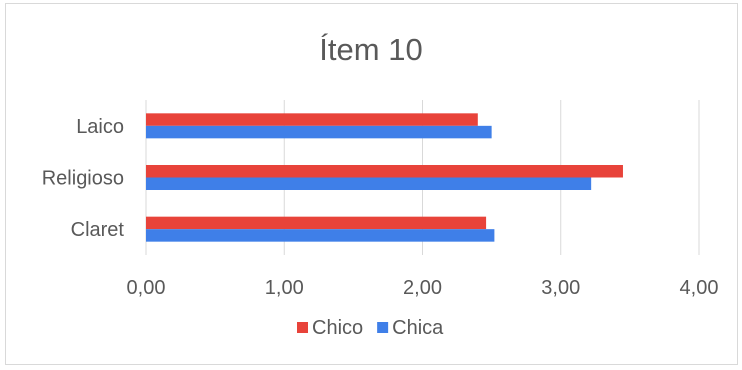 This screenshot has width=742, height=370. Describe the element at coordinates (370, 328) in the screenshot. I see `legend: Chico Chica` at that location.